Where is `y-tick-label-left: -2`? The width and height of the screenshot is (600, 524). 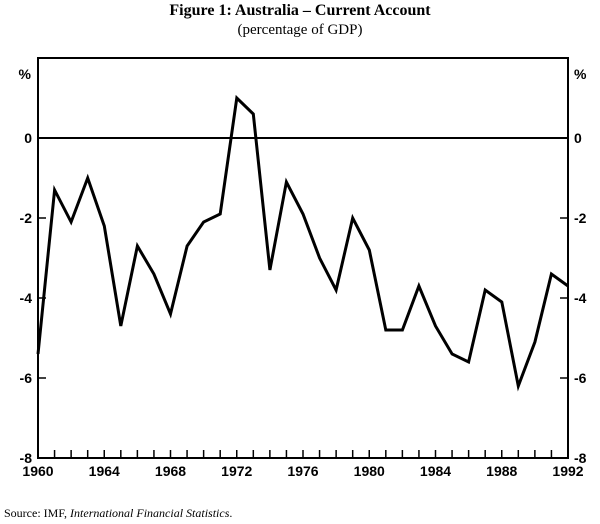 y-tick-label-left: -2 is located at coordinates (26, 218).